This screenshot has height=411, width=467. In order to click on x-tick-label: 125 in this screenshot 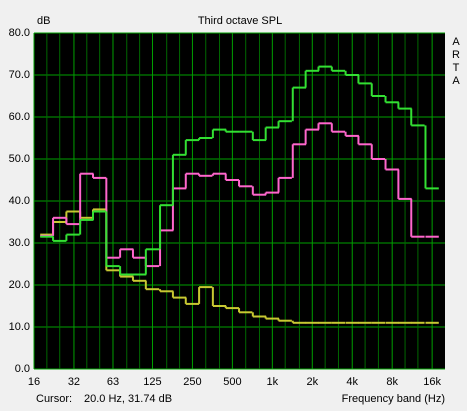, I will do `click(152, 382)`.